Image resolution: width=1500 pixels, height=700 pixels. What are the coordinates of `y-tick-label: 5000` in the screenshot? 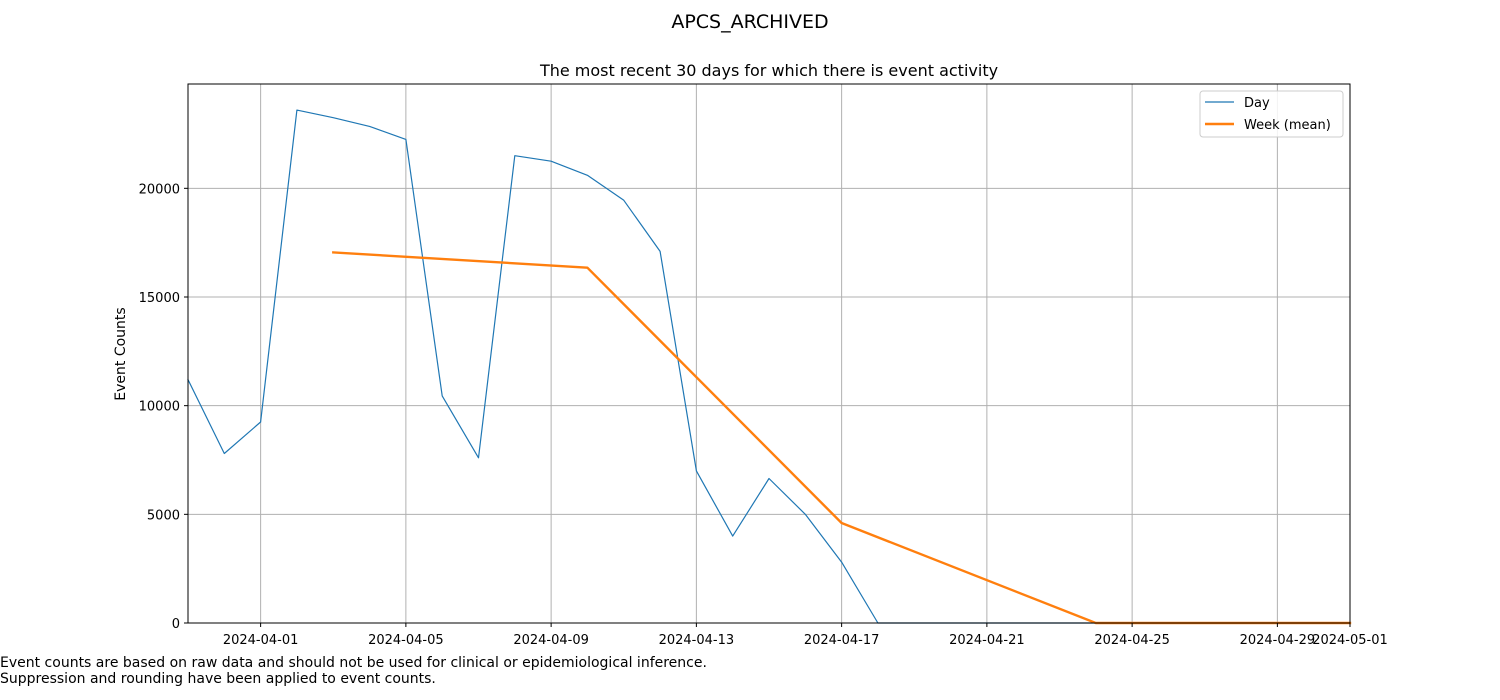 It's located at (163, 515).